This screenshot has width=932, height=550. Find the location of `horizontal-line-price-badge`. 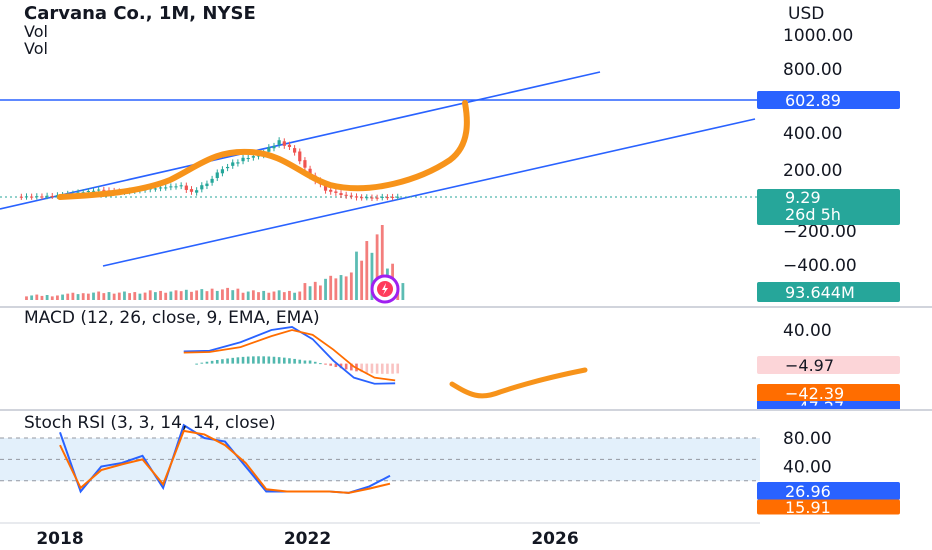

horizontal-line-price-badge is located at coordinates (828, 100).